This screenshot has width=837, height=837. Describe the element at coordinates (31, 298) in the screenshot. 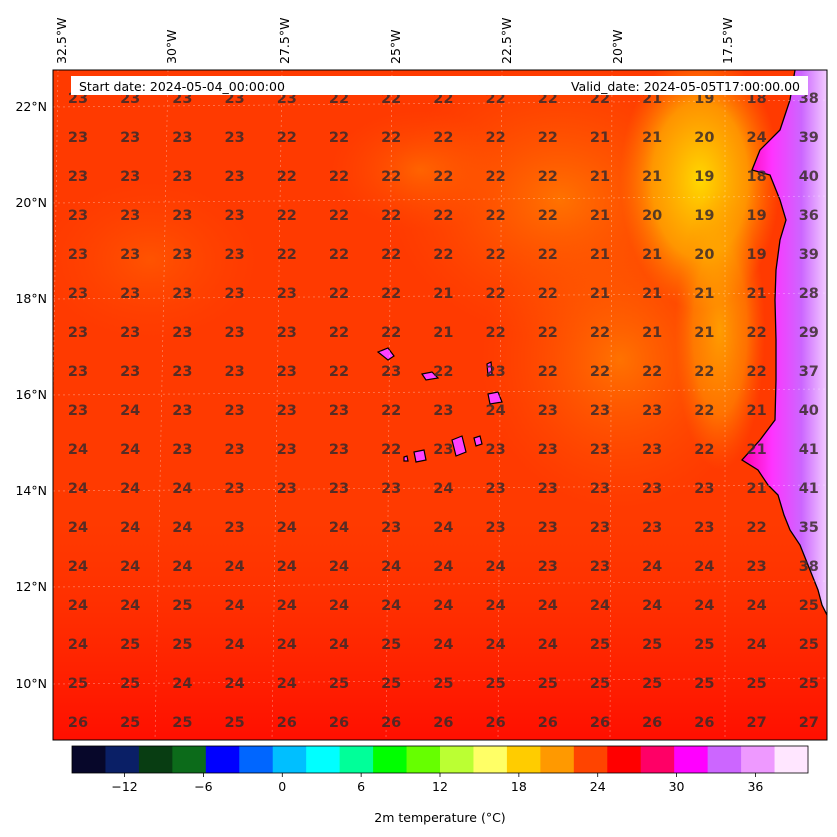

I see `latitude-label: 18°N` at that location.